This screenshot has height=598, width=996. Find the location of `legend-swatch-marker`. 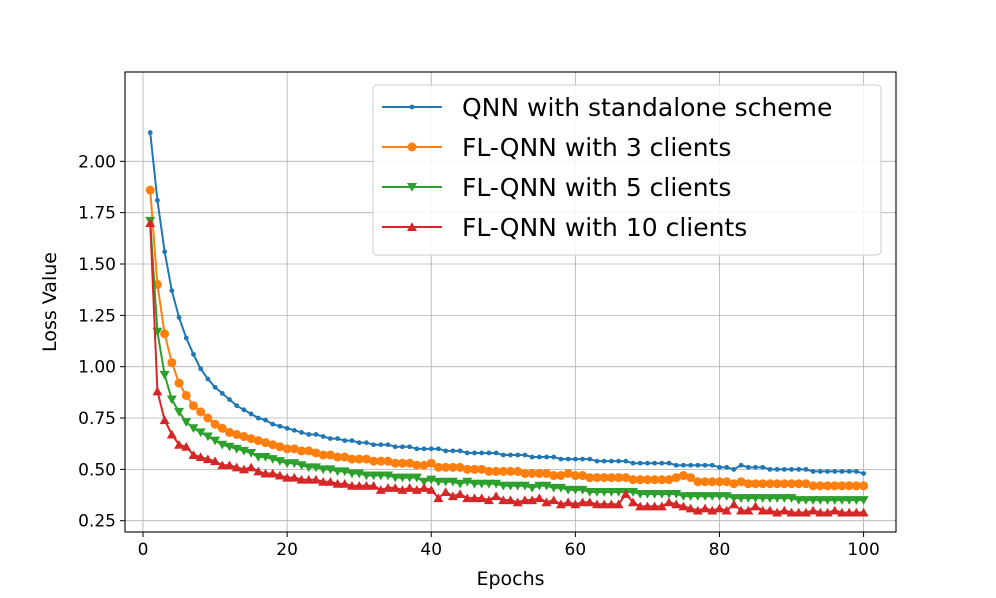

legend-swatch-marker is located at coordinates (412, 187).